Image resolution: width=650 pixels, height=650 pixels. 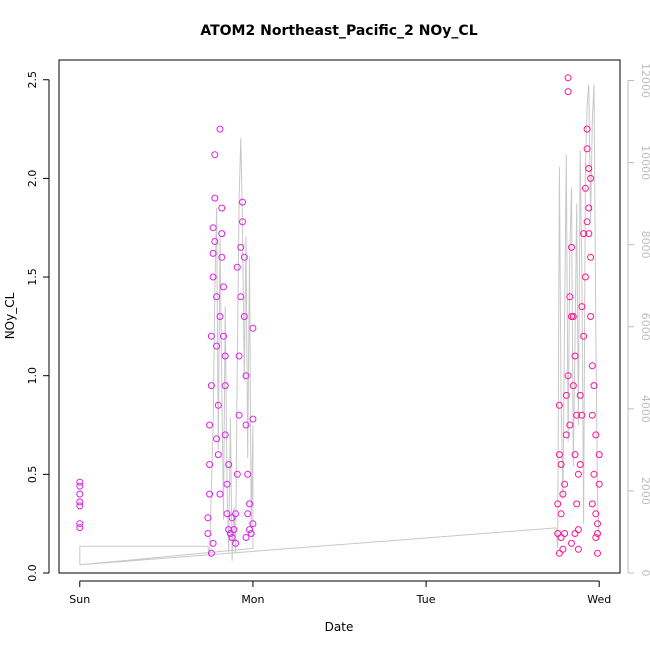 What do you see at coordinates (79, 599) in the screenshot?
I see `x-tick-label: Sun` at bounding box center [79, 599].